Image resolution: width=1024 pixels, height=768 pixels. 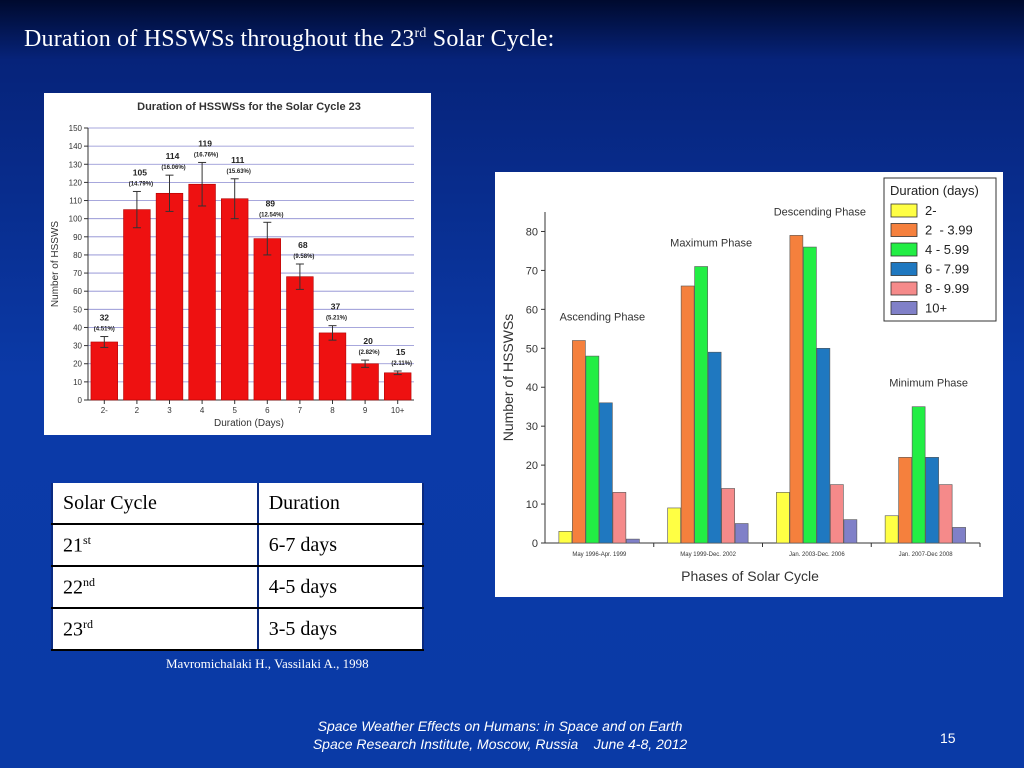 I want to click on slide-title-text: Duration of HSSWSs throughout the 23, so click(x=219, y=39).